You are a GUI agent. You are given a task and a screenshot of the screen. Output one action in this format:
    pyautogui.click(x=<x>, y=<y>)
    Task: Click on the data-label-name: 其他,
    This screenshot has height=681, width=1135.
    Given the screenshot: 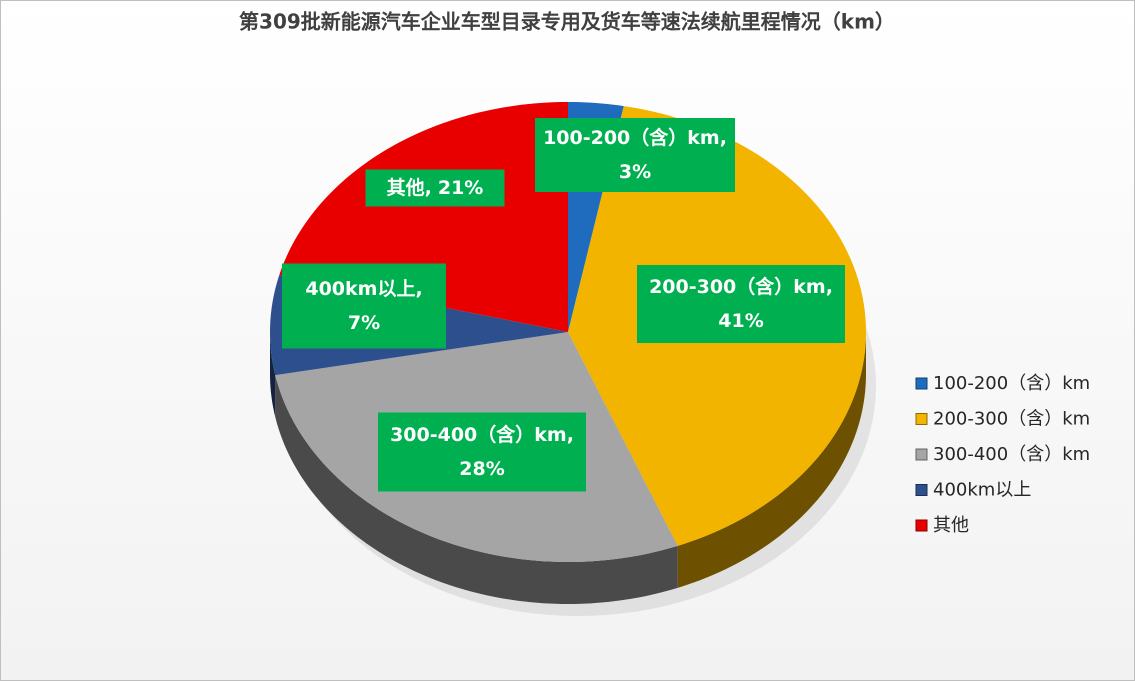 What is the action you would take?
    pyautogui.click(x=409, y=187)
    